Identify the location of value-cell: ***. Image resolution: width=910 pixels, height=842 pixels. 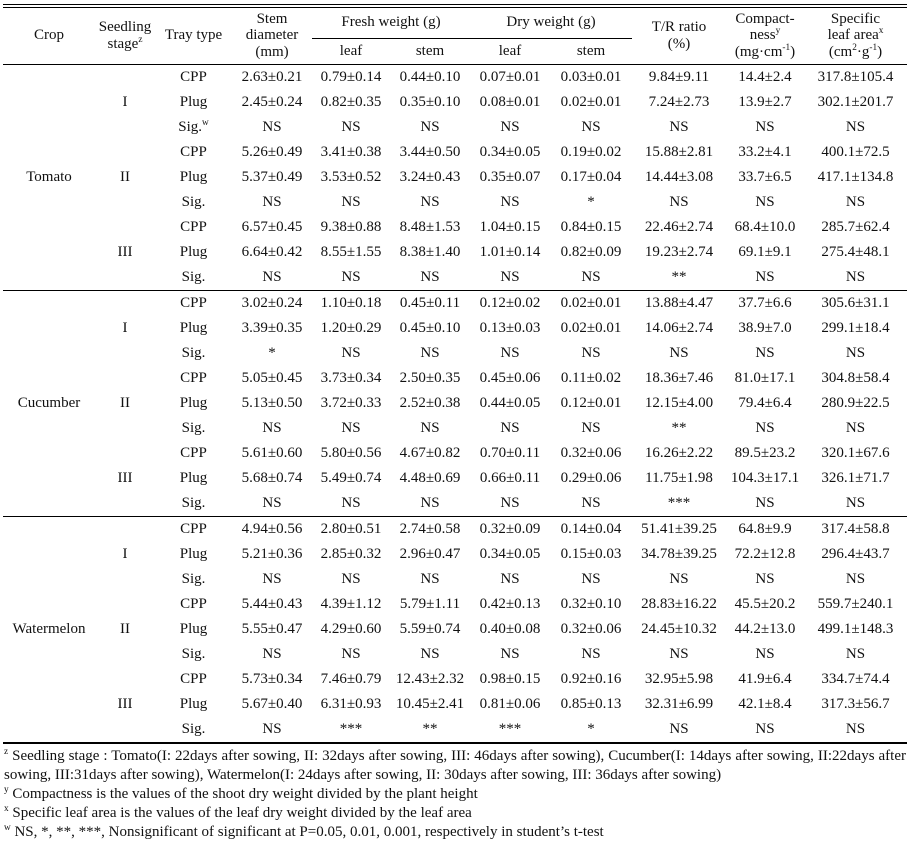
(510, 729).